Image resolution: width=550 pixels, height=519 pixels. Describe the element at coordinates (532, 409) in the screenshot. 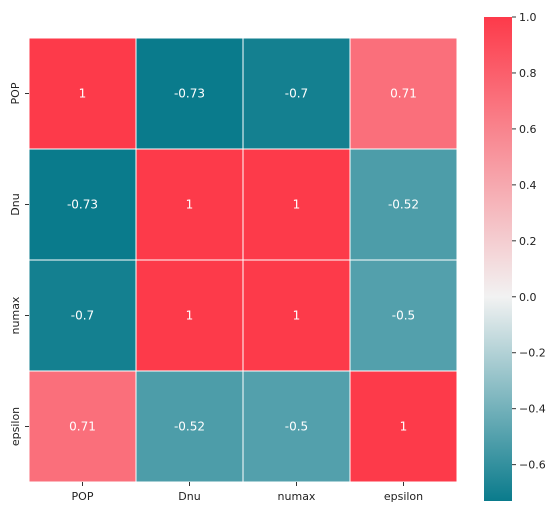

I see `colorbar-tick-label: −0.4` at that location.